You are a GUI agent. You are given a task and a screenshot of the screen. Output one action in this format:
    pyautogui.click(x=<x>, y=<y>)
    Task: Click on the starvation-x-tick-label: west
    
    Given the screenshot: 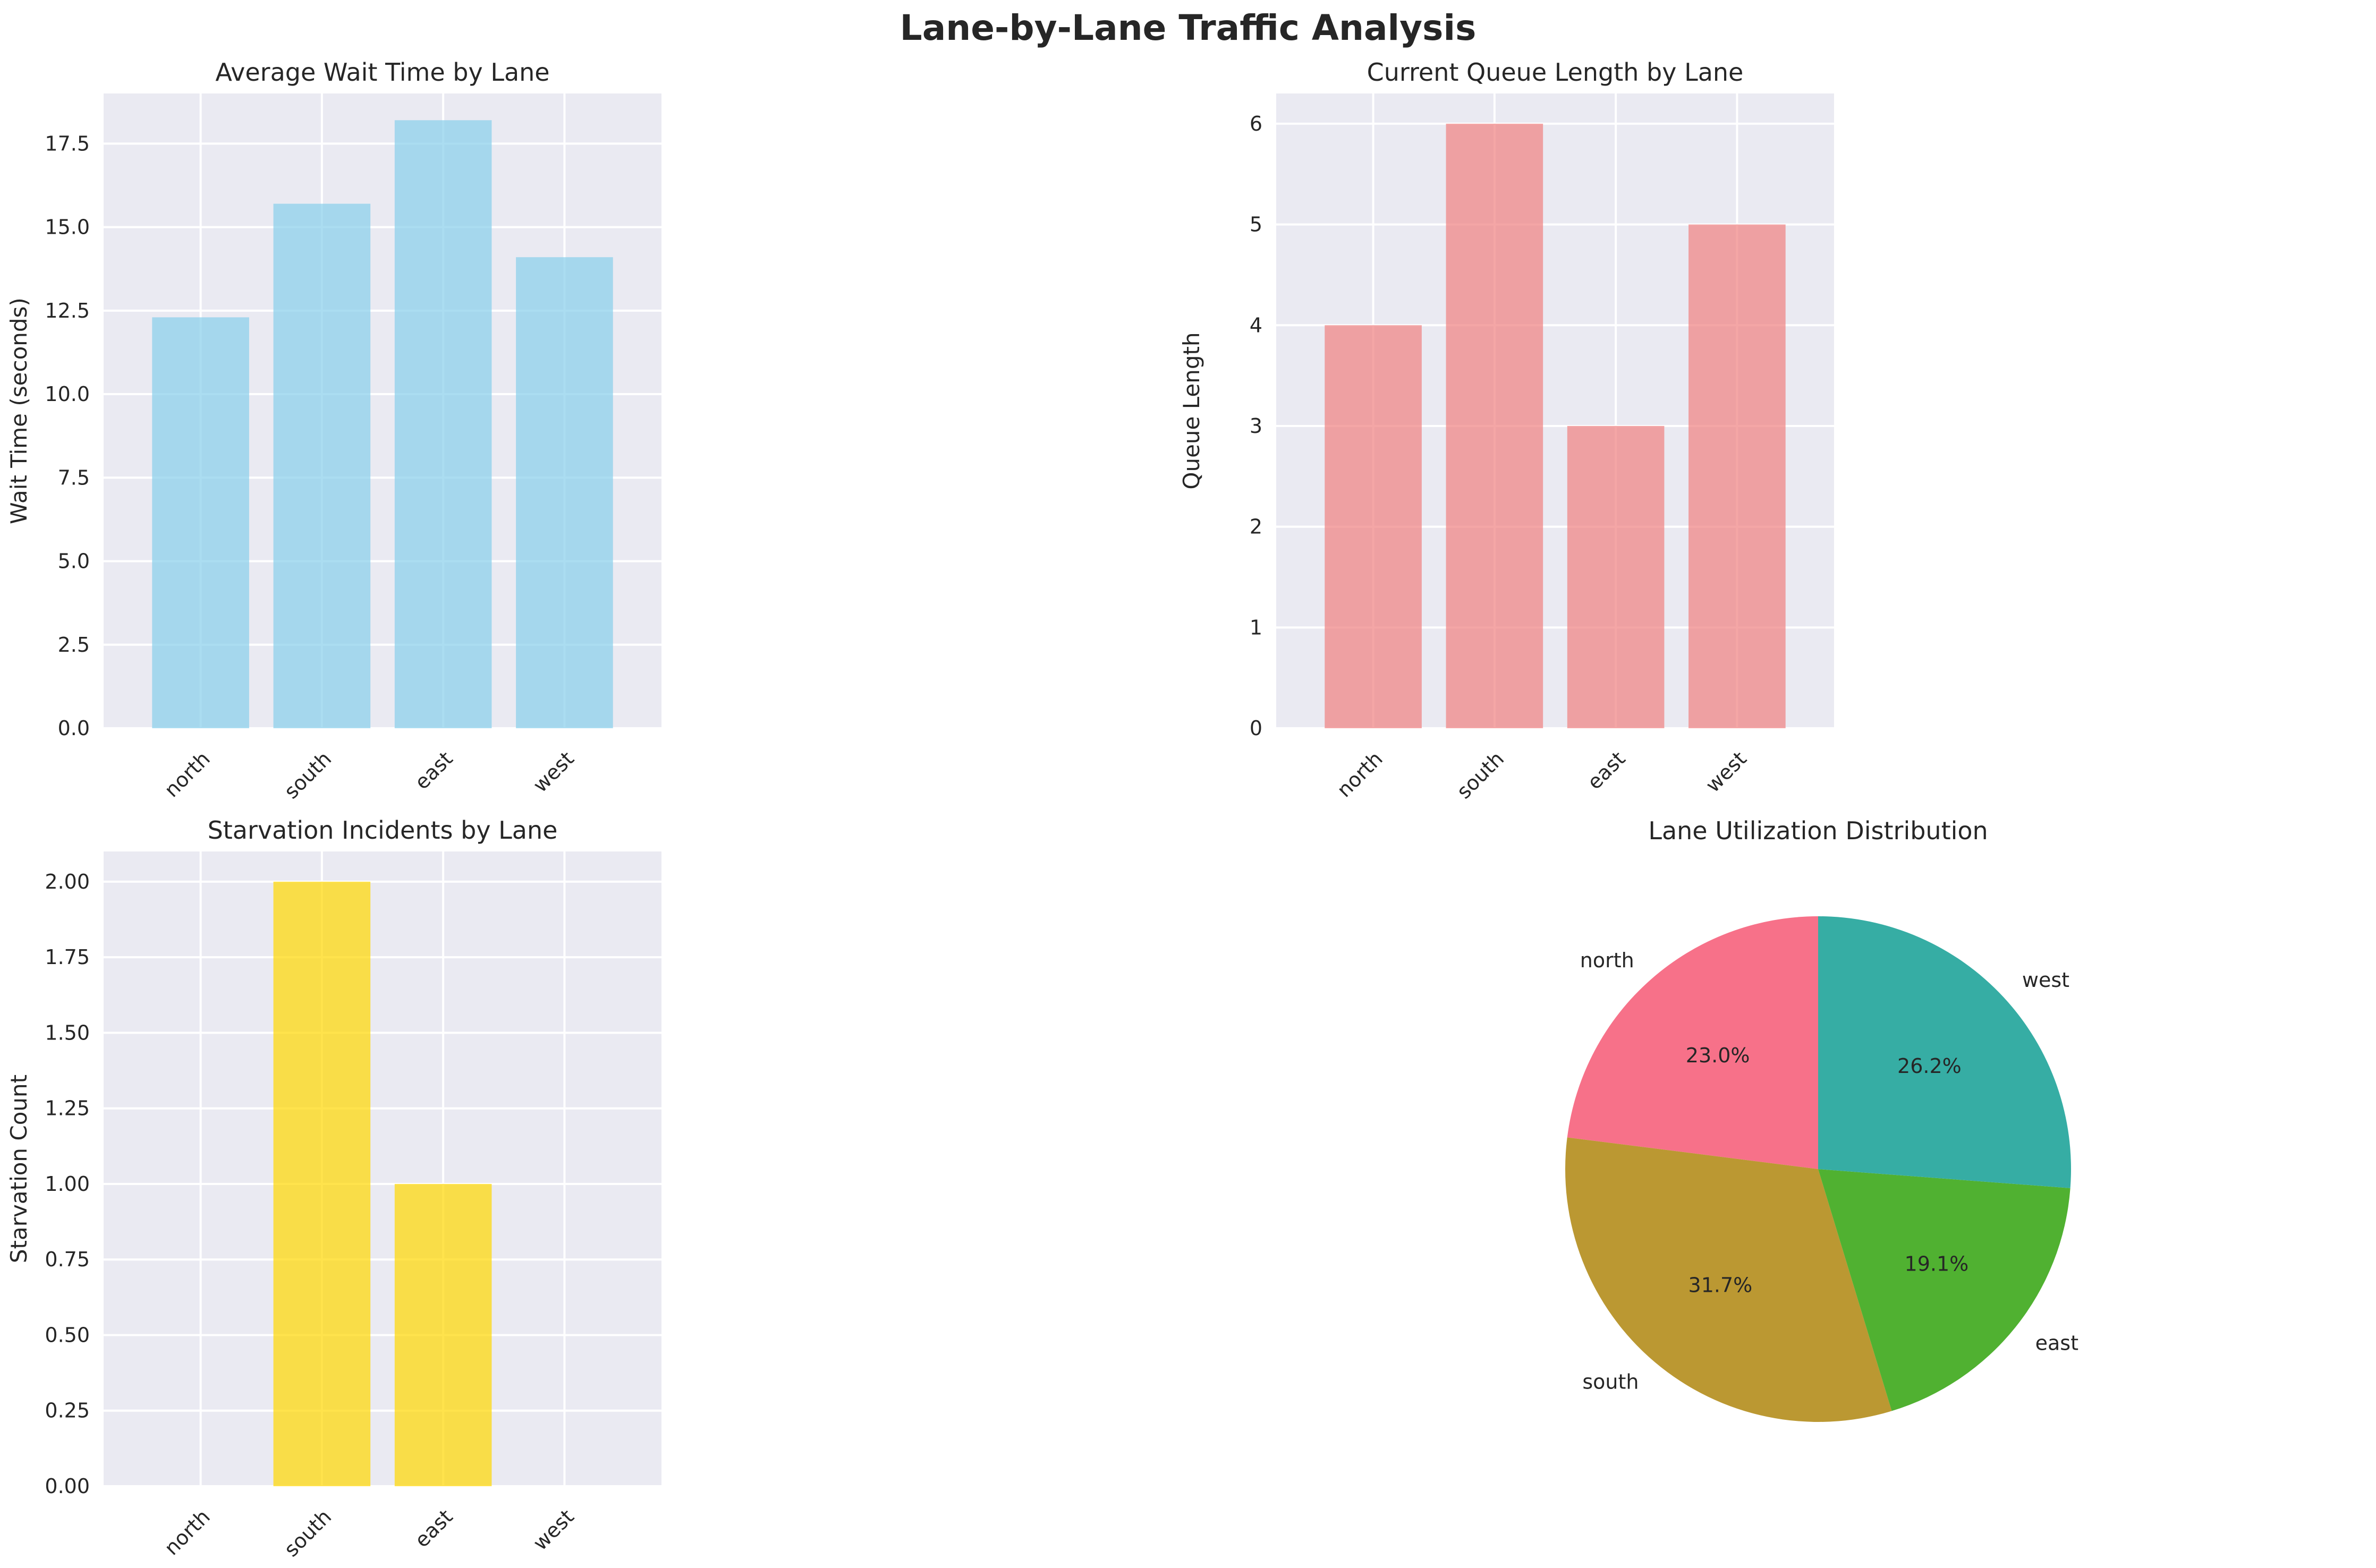 What is the action you would take?
    pyautogui.click(x=554, y=1530)
    